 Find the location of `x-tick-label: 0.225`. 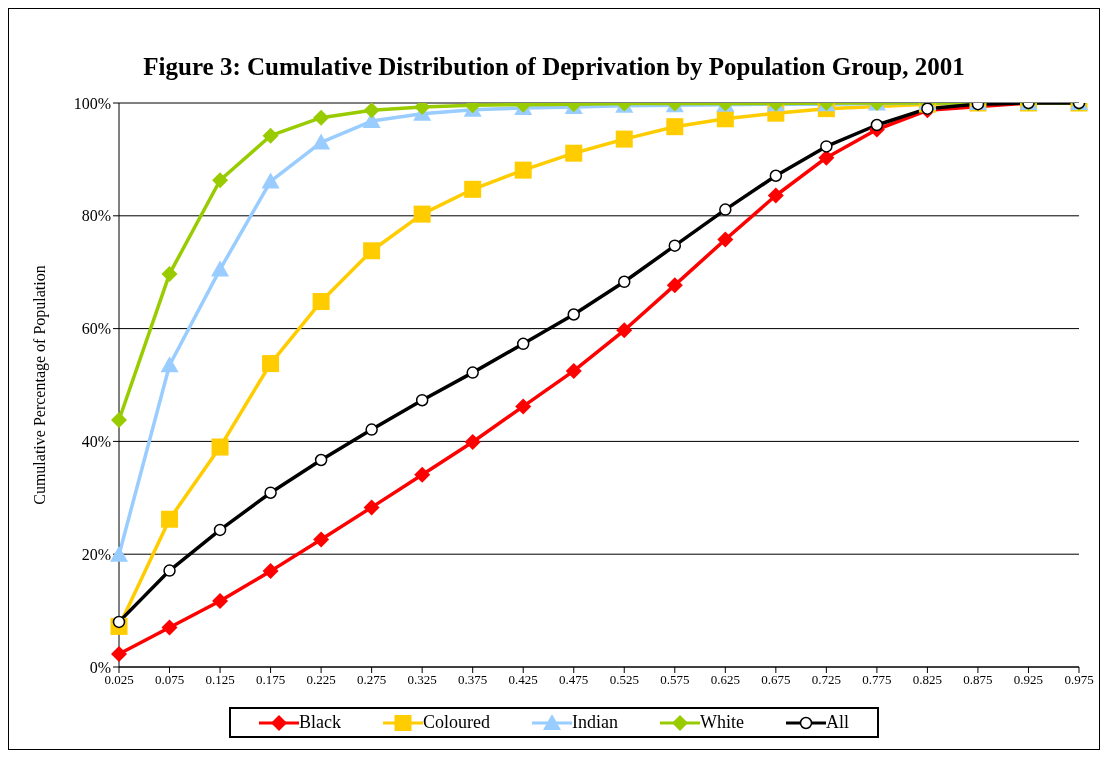

x-tick-label: 0.225 is located at coordinates (321, 680).